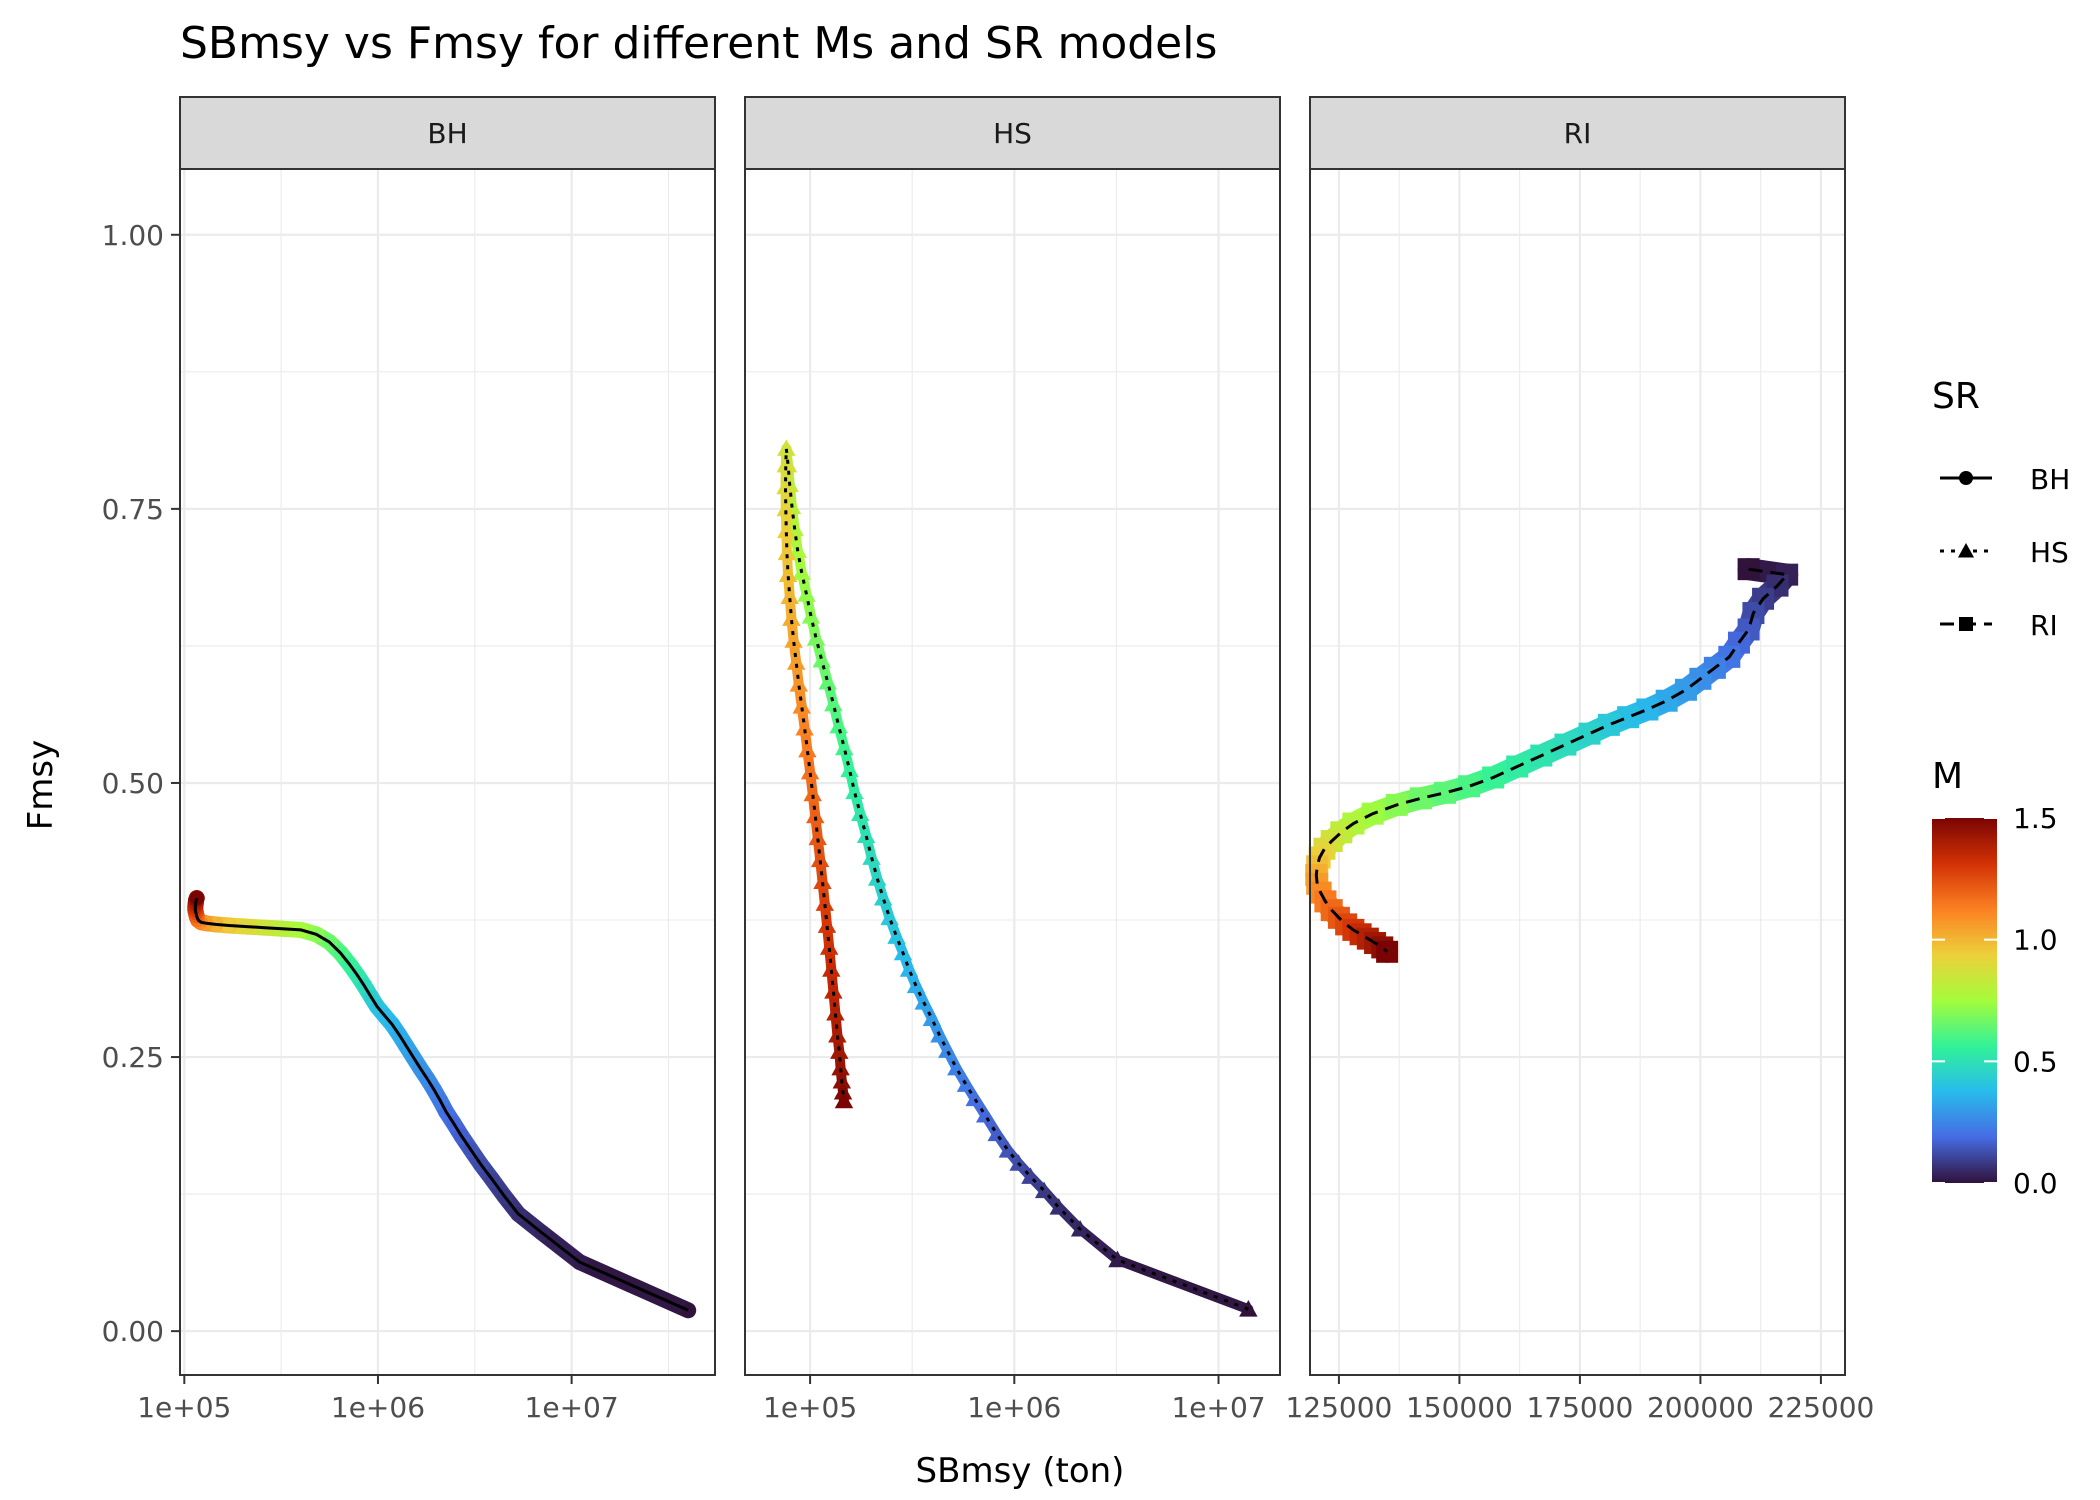  What do you see at coordinates (810, 1407) in the screenshot?
I see `x-tick-label: 1e+05` at bounding box center [810, 1407].